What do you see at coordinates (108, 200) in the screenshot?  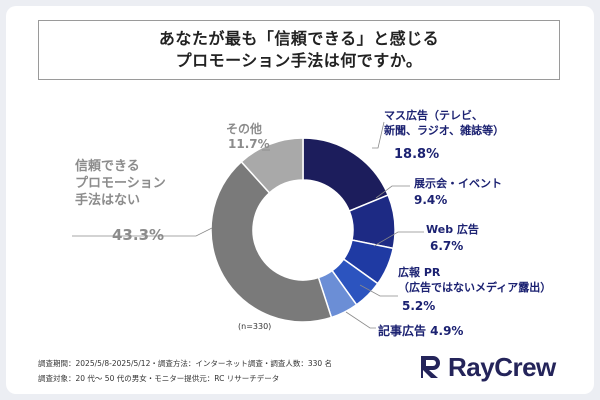 I see `label-no-trusted-line-3: 手法はない` at bounding box center [108, 200].